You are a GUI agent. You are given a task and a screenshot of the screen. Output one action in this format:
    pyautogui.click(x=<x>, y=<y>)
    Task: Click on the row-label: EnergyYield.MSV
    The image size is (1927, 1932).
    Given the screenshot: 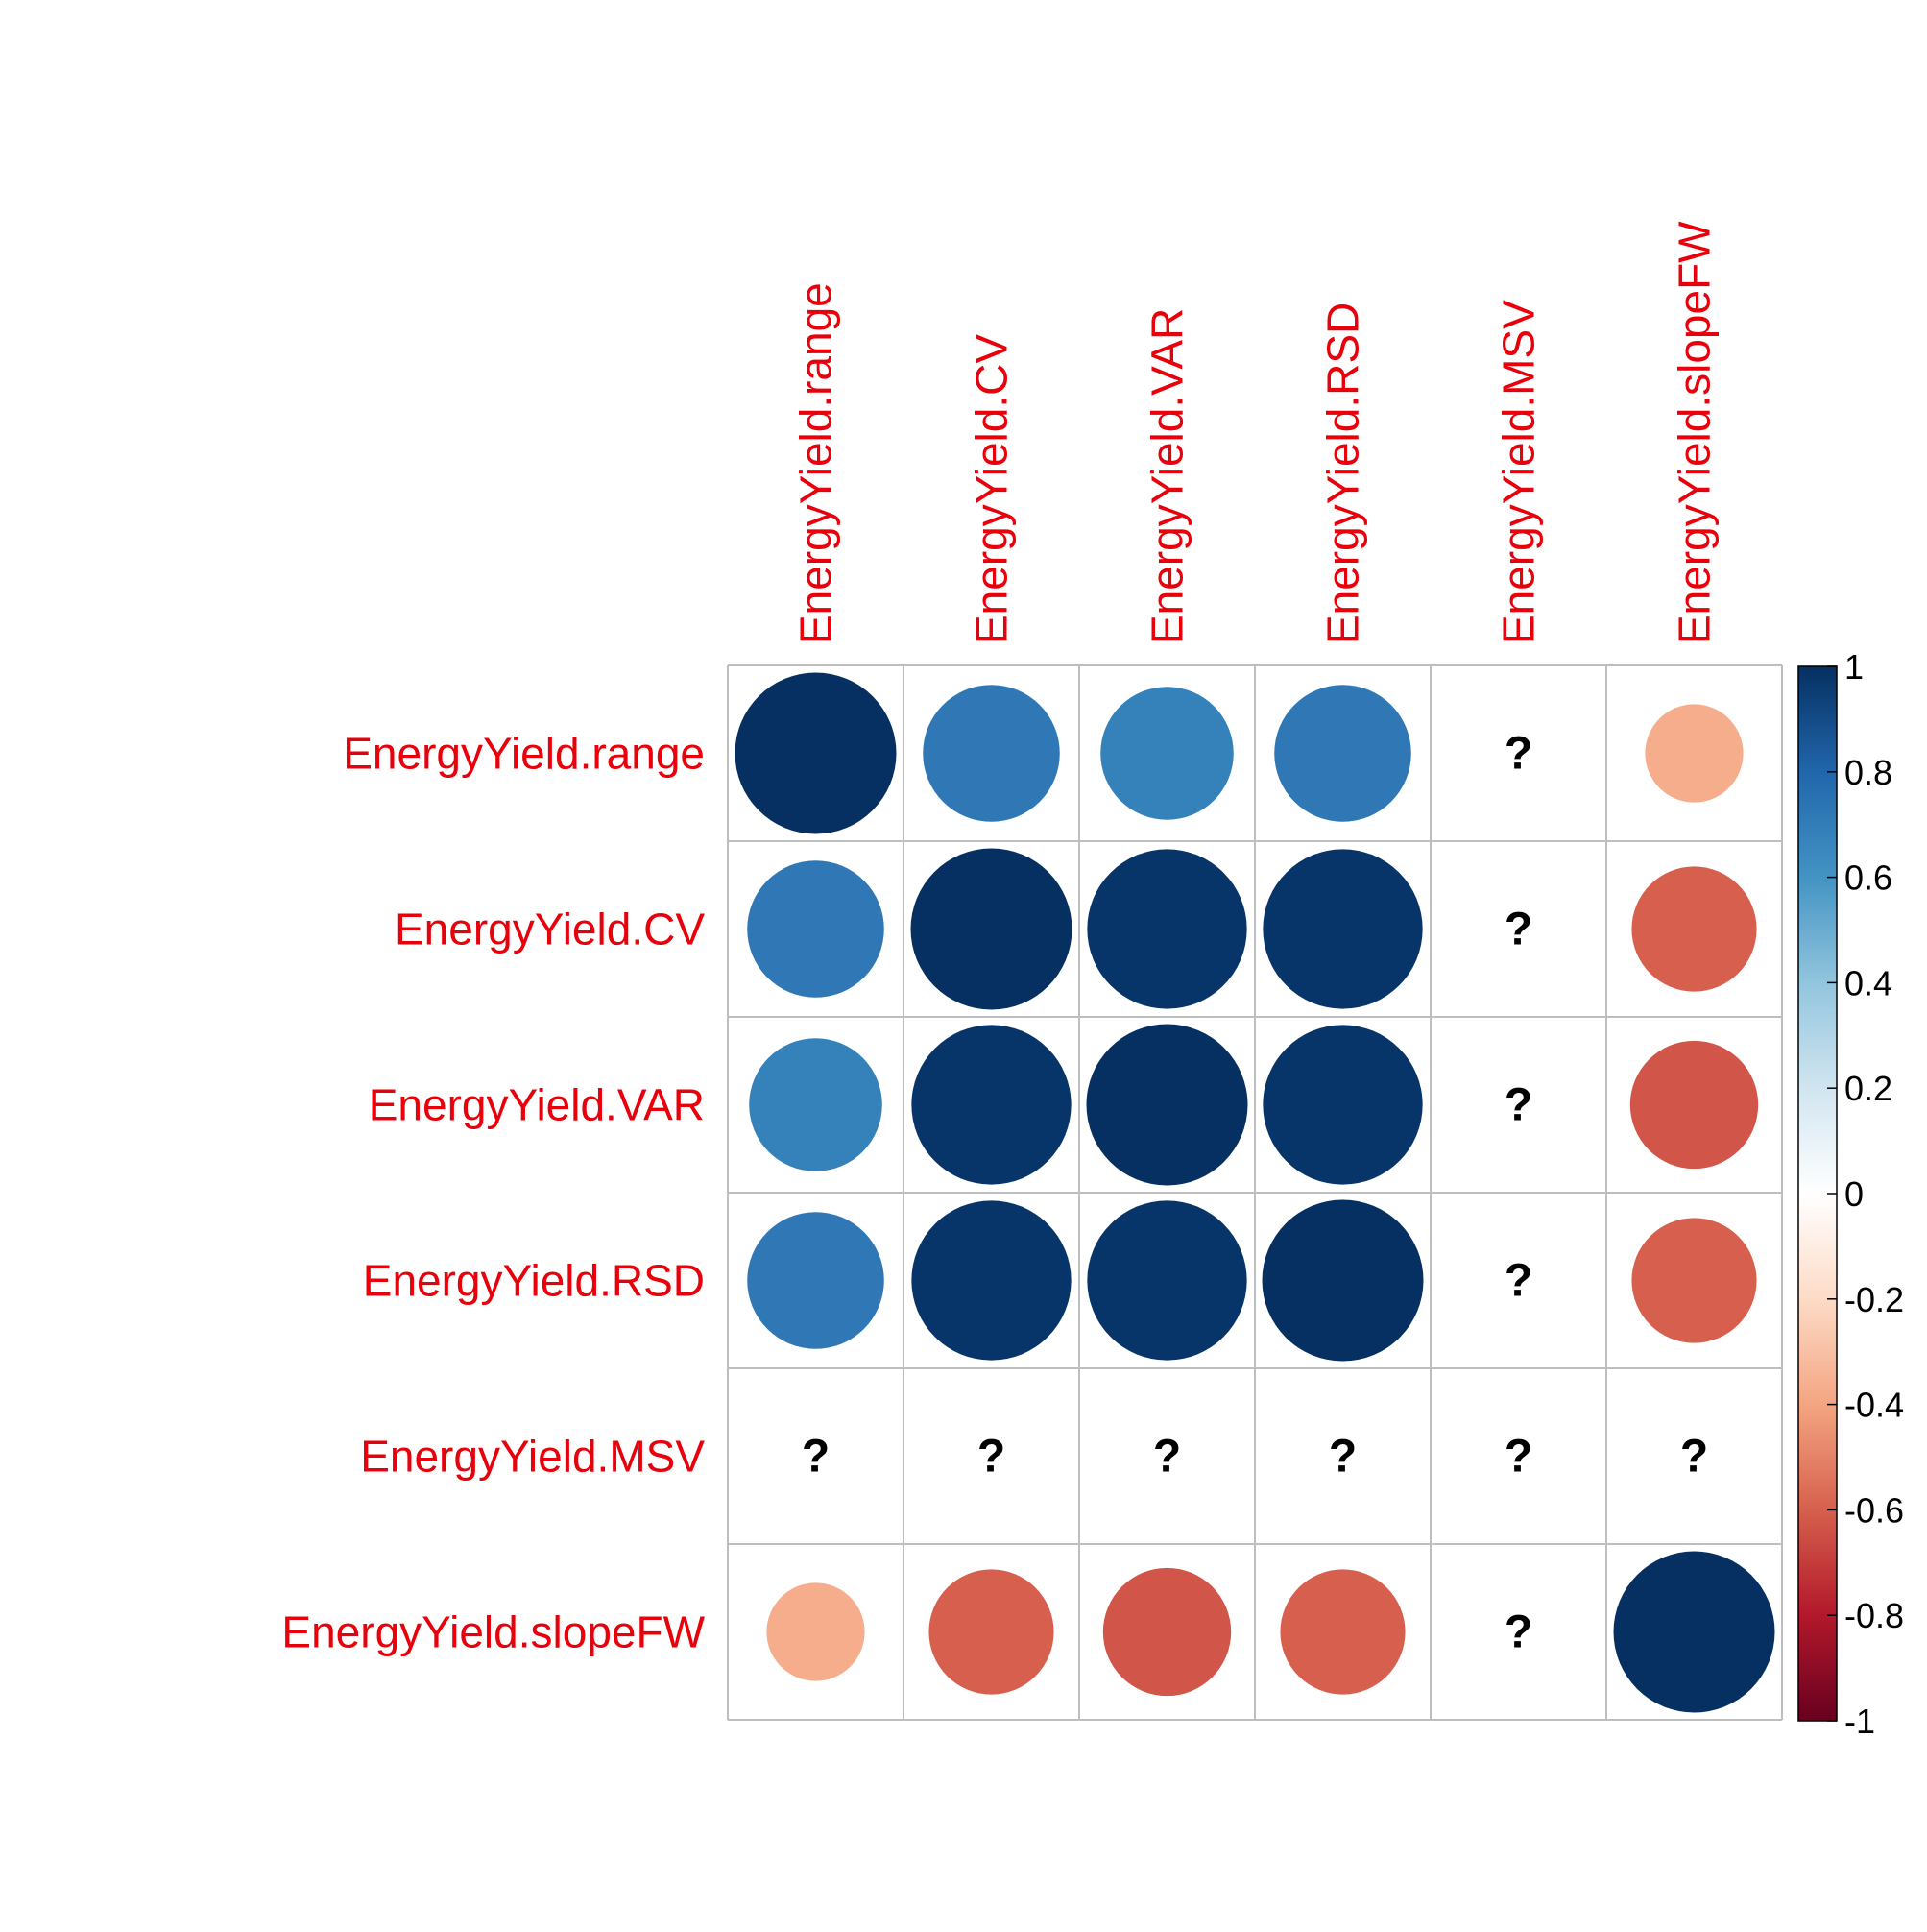 What is the action you would take?
    pyautogui.click(x=532, y=1457)
    